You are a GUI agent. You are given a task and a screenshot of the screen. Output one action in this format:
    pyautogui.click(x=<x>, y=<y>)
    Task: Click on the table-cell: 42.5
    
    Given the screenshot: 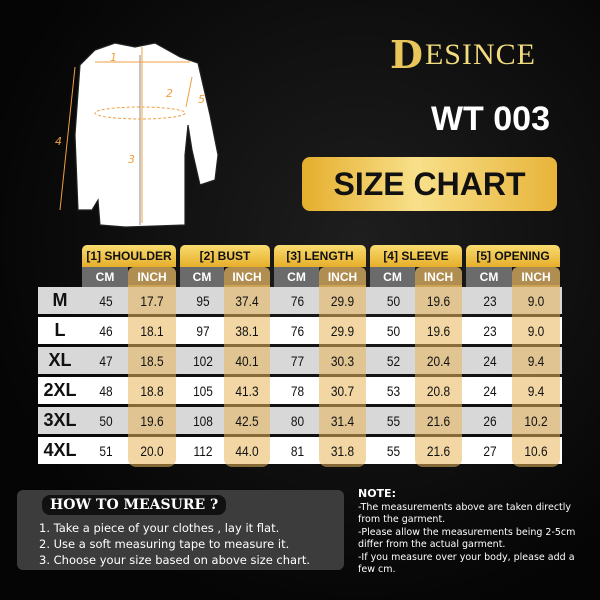 What is the action you would take?
    pyautogui.click(x=247, y=420)
    